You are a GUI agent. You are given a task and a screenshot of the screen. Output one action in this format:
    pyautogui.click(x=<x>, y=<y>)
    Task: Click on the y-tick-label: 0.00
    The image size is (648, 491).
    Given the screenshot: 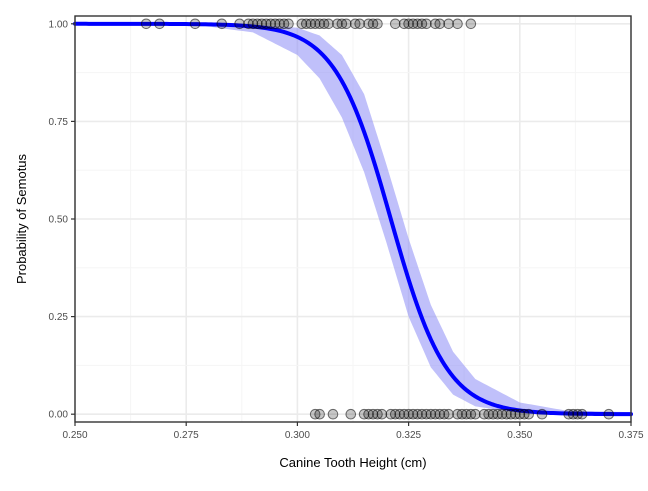 What is the action you would take?
    pyautogui.click(x=59, y=415)
    